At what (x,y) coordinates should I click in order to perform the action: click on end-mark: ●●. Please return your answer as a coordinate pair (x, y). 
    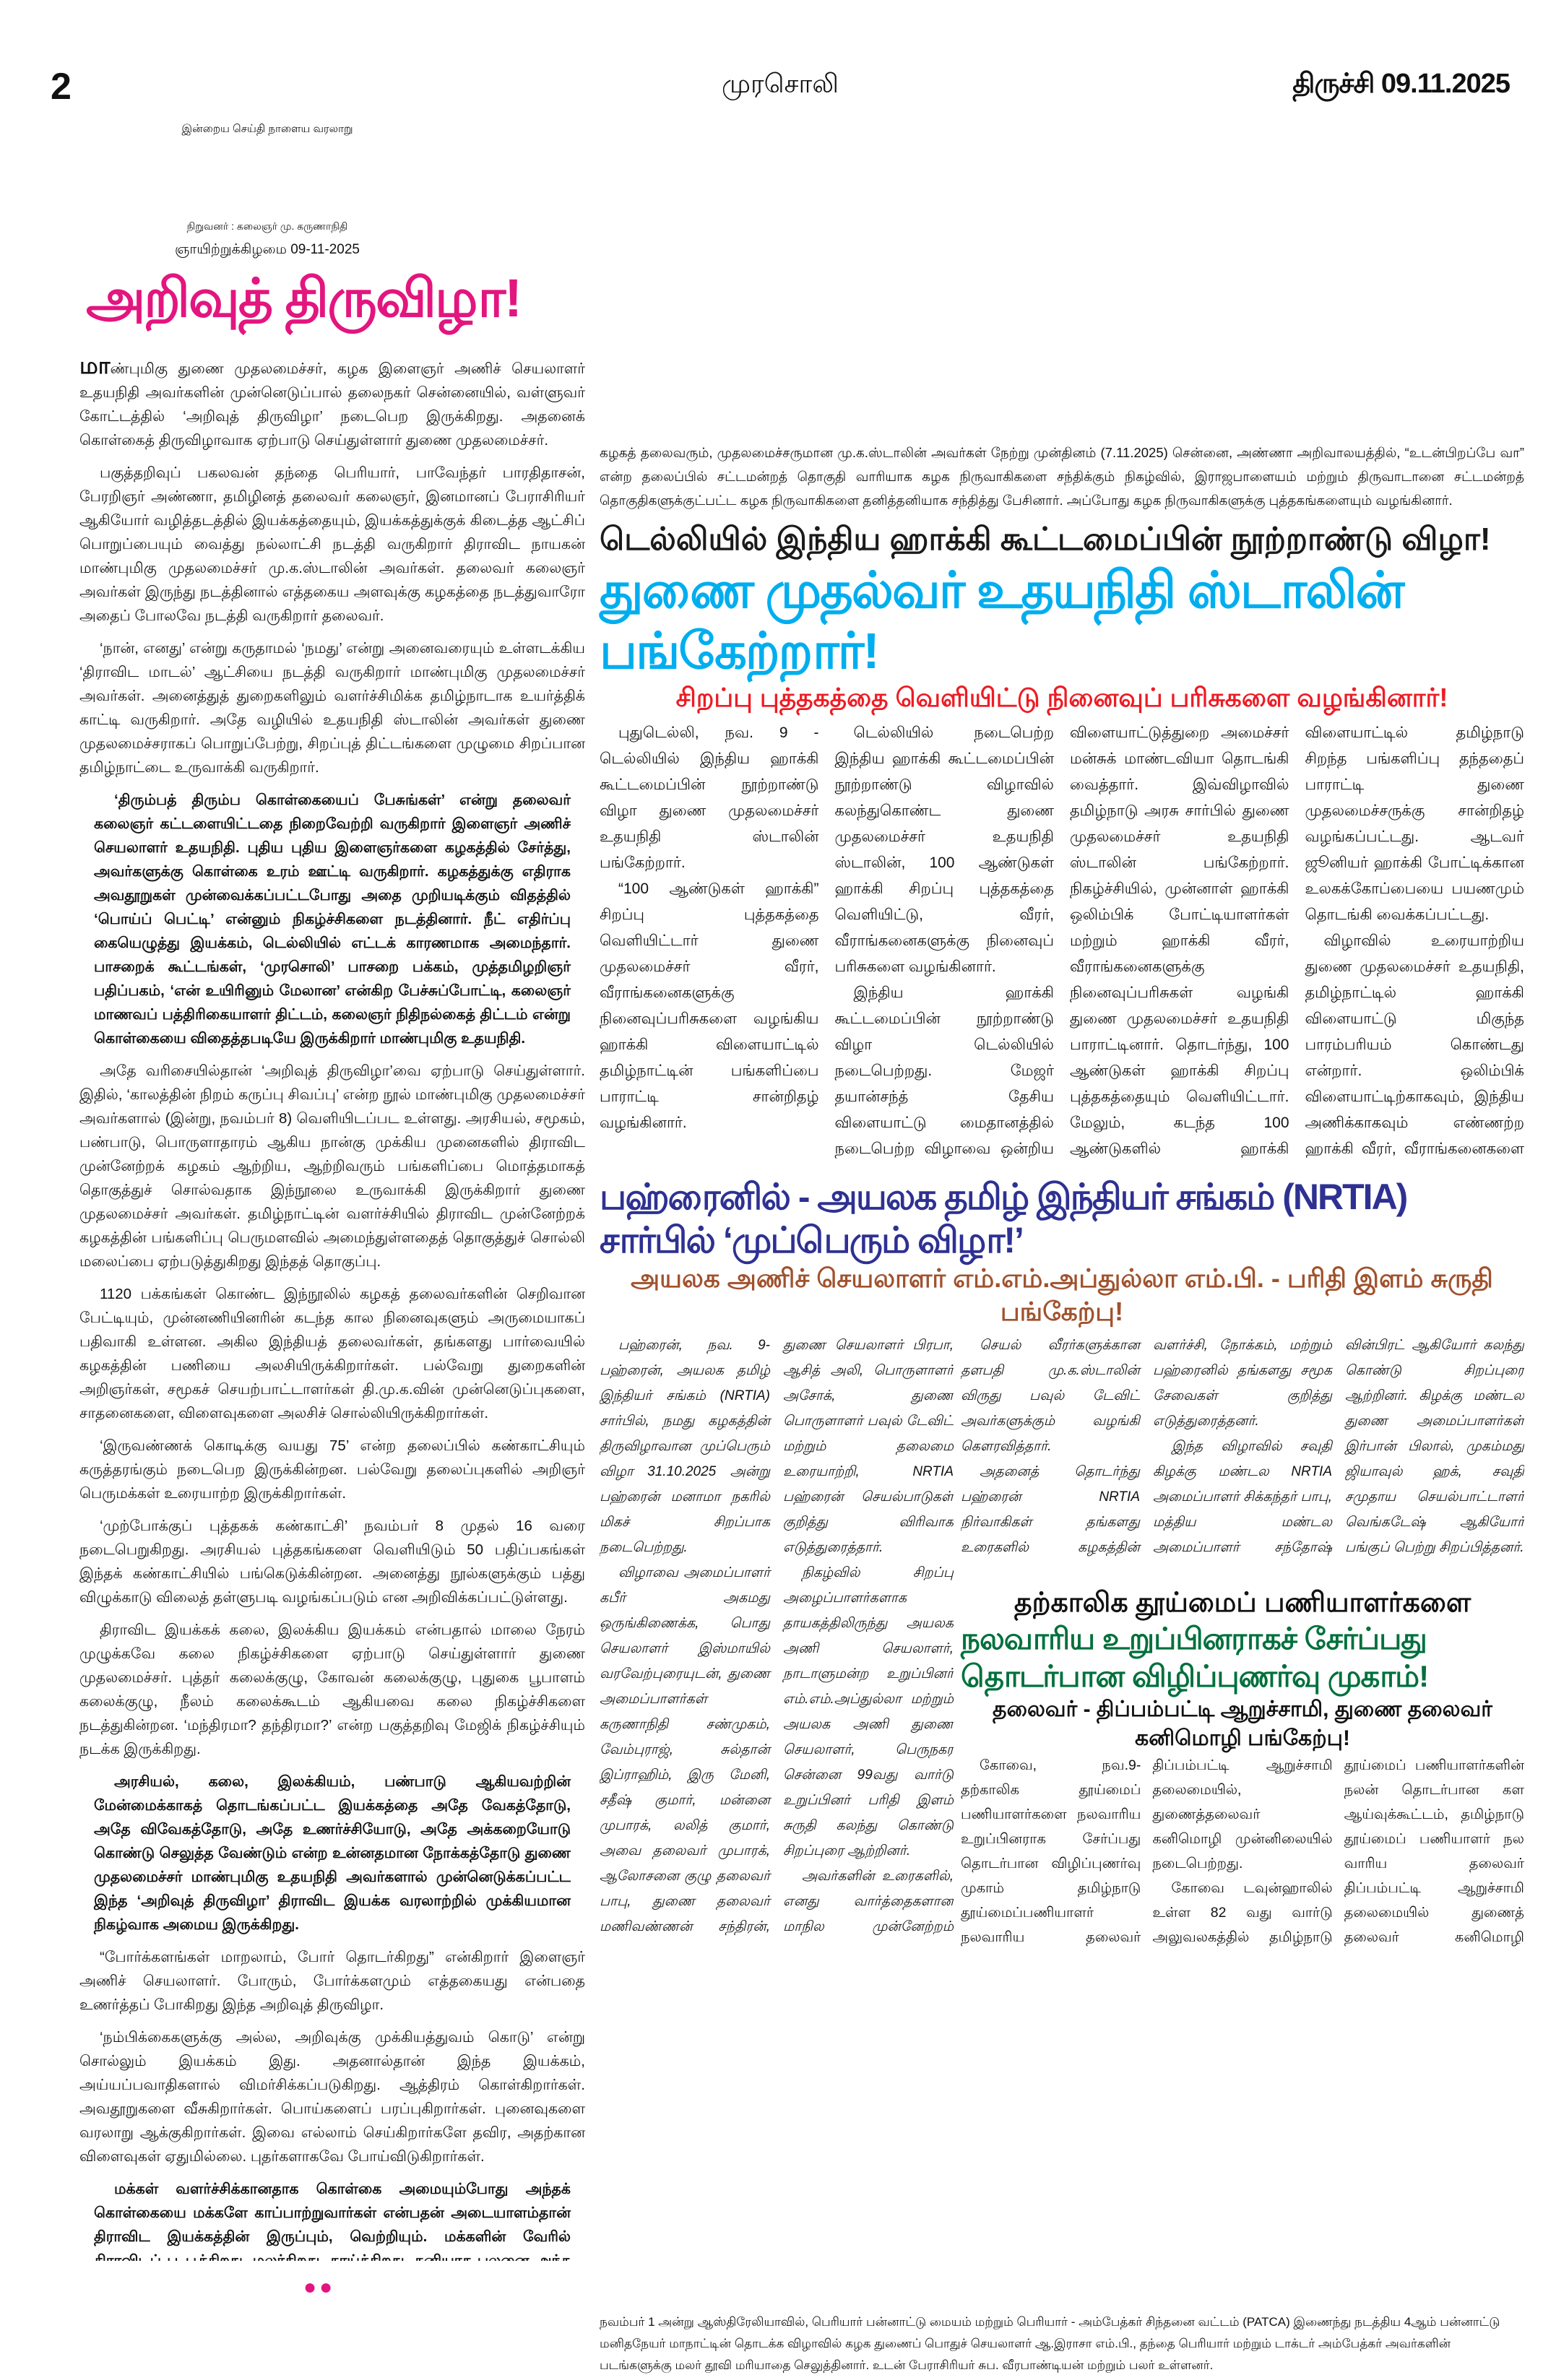
    Looking at the image, I should click on (319, 2287).